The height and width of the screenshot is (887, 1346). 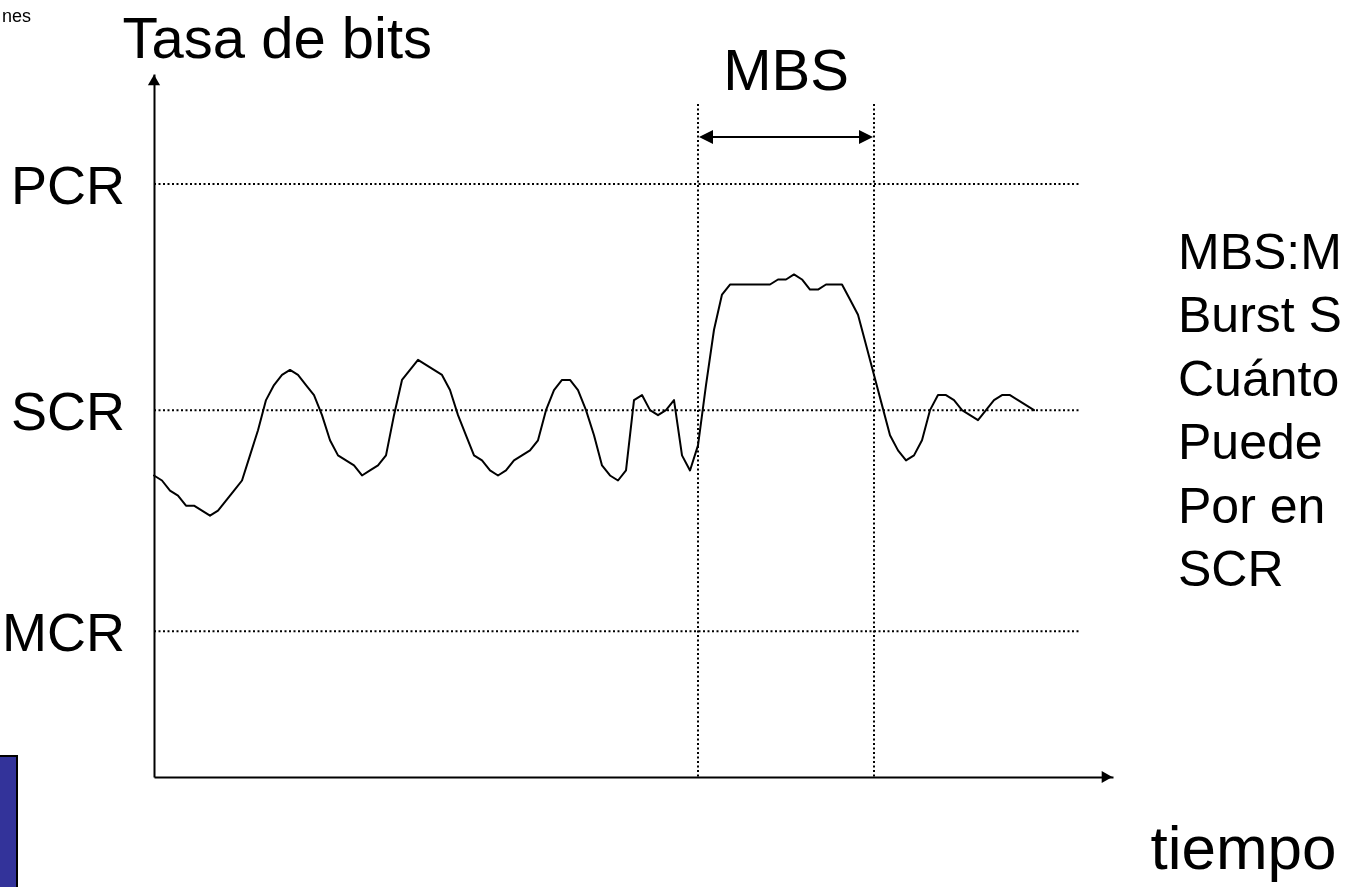 I want to click on text: Cuánto, so click(x=1259, y=379).